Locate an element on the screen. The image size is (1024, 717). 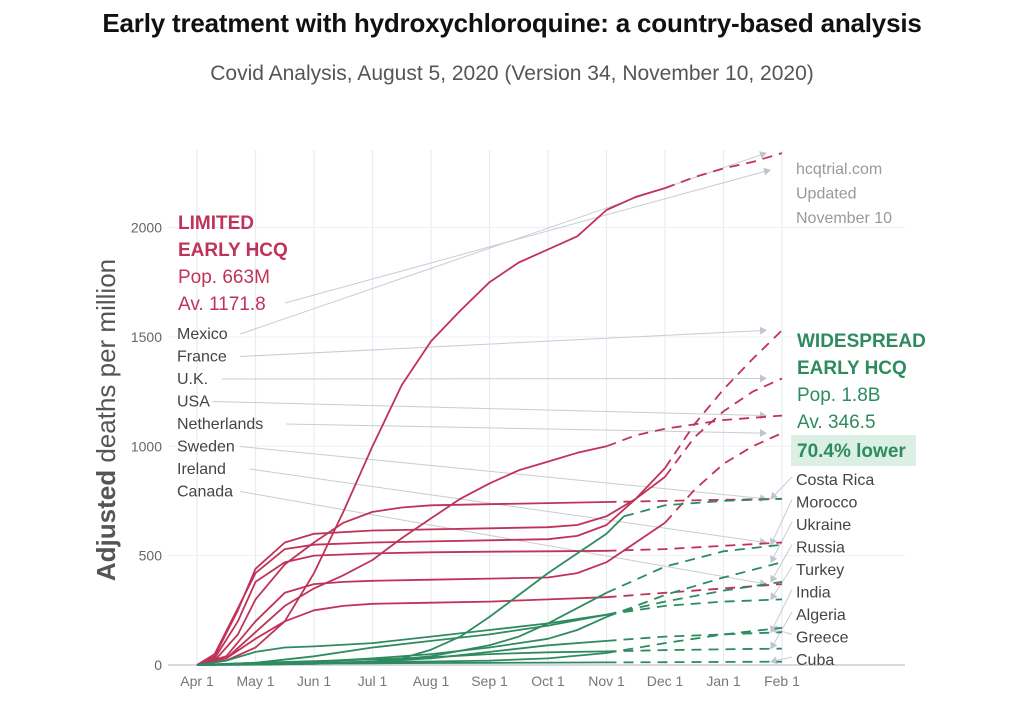
series-line-cuba is located at coordinates (401, 663).